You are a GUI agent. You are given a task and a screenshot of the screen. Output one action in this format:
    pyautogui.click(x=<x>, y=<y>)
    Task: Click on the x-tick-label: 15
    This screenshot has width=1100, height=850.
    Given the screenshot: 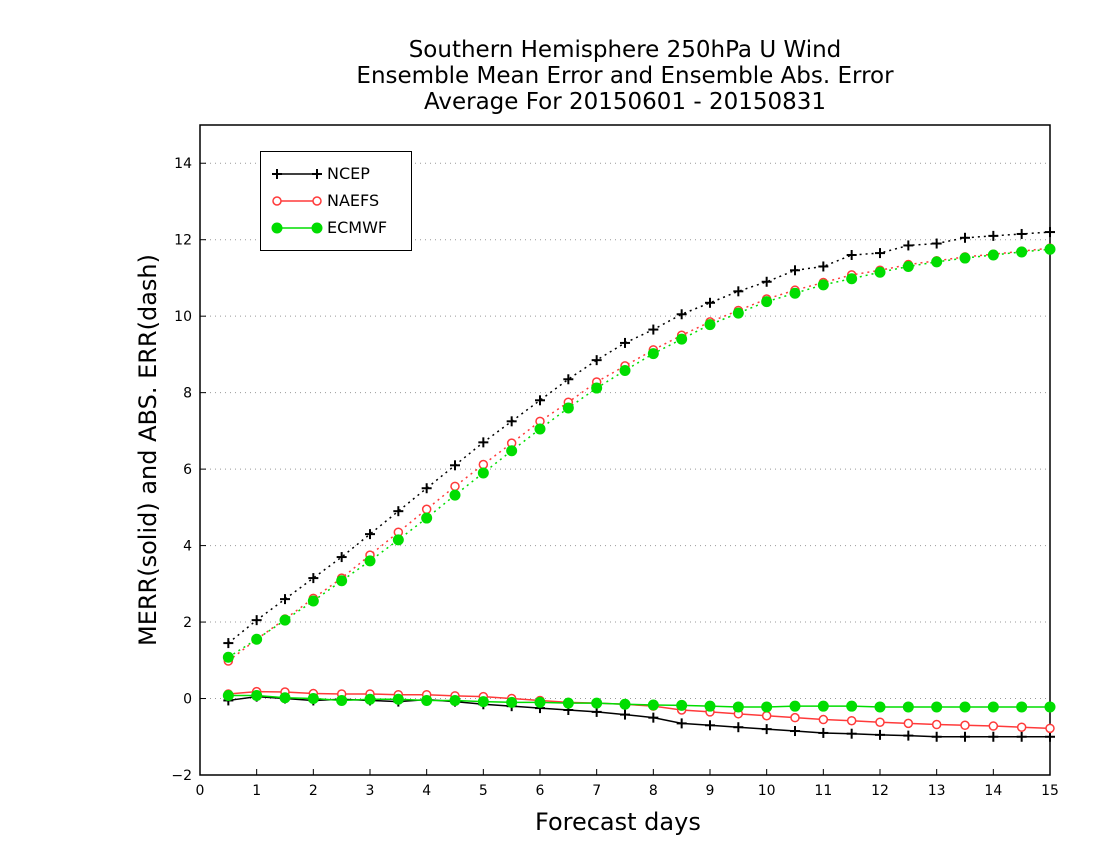 What is the action you would take?
    pyautogui.click(x=1050, y=791)
    